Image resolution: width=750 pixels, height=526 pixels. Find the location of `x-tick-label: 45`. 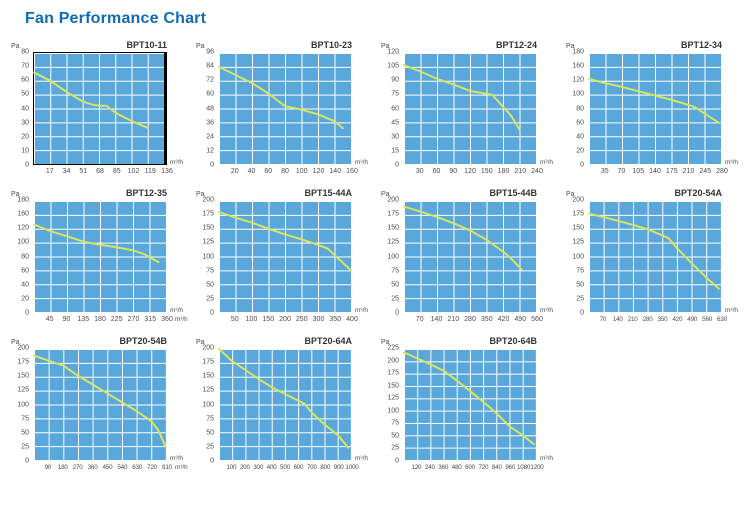

x-tick-label: 45 is located at coordinates (49, 319).